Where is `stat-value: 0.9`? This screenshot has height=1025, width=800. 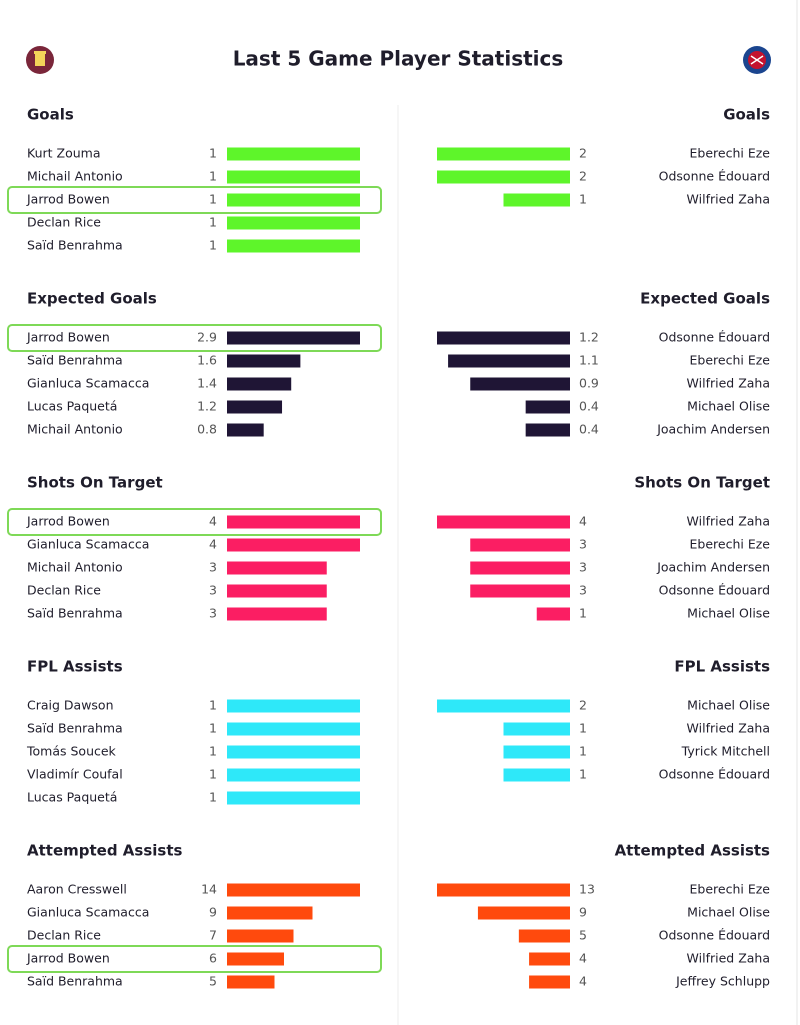
stat-value: 0.9 is located at coordinates (589, 383).